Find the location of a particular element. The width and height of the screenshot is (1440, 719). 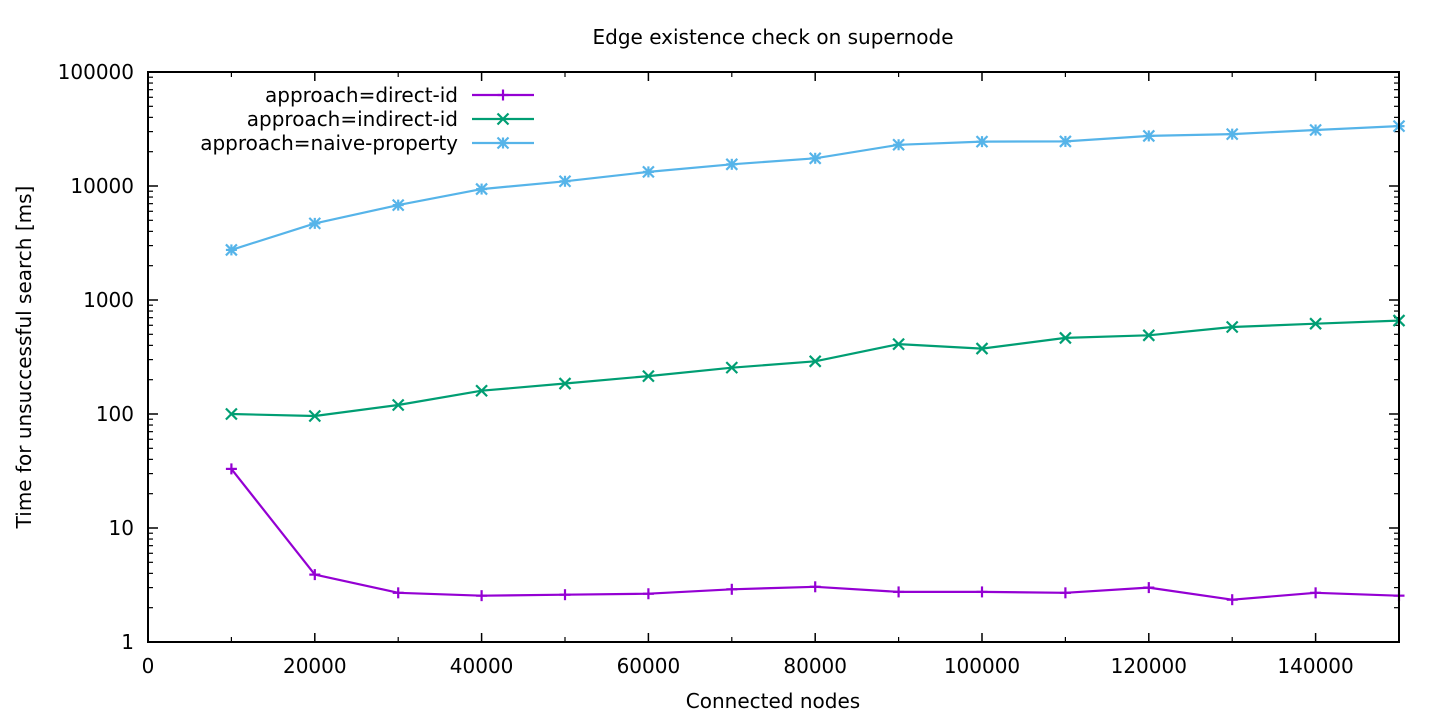

series-line is located at coordinates (815, 368).